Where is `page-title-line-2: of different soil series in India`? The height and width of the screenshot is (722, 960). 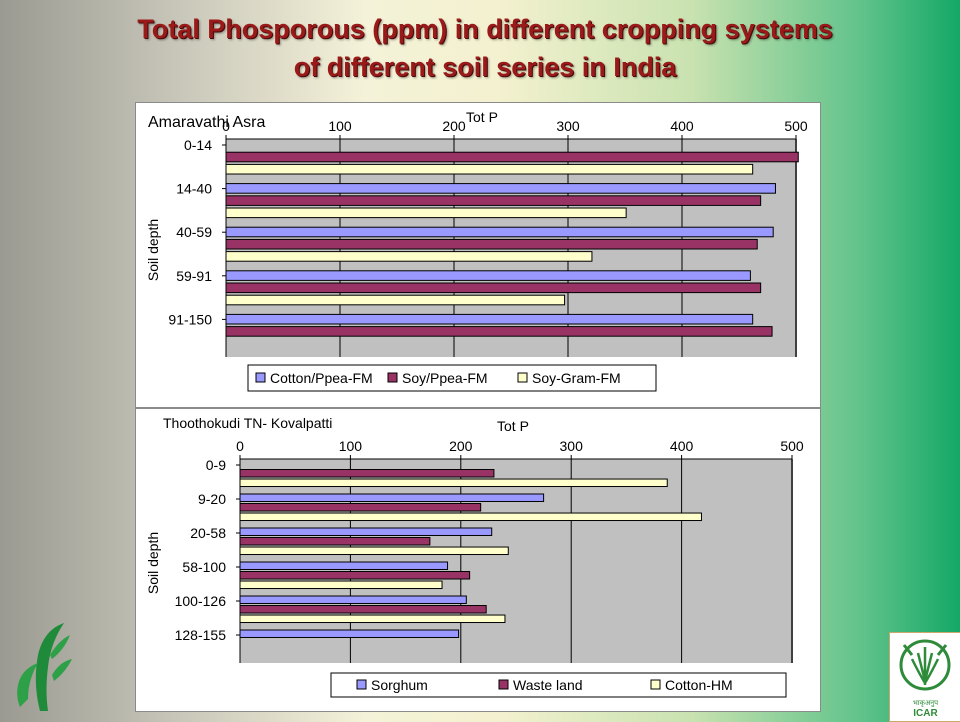
page-title-line-2: of different soil series in India is located at coordinates (485, 67).